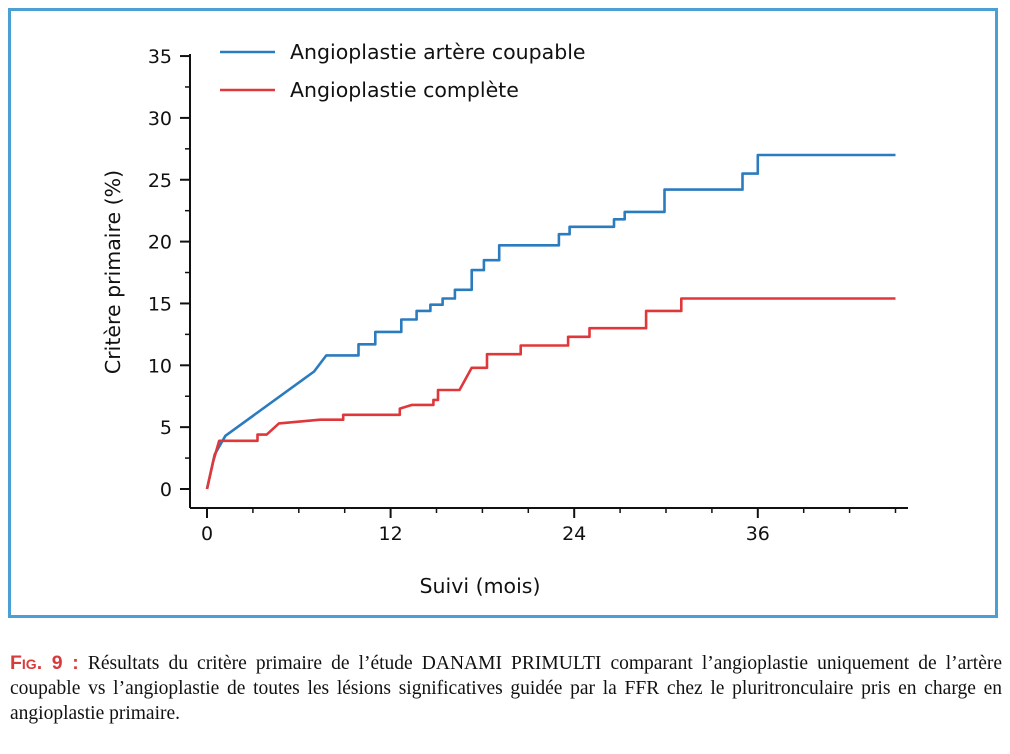 This screenshot has width=1010, height=754. Describe the element at coordinates (391, 534) in the screenshot. I see `x-tick-label: 12` at that location.